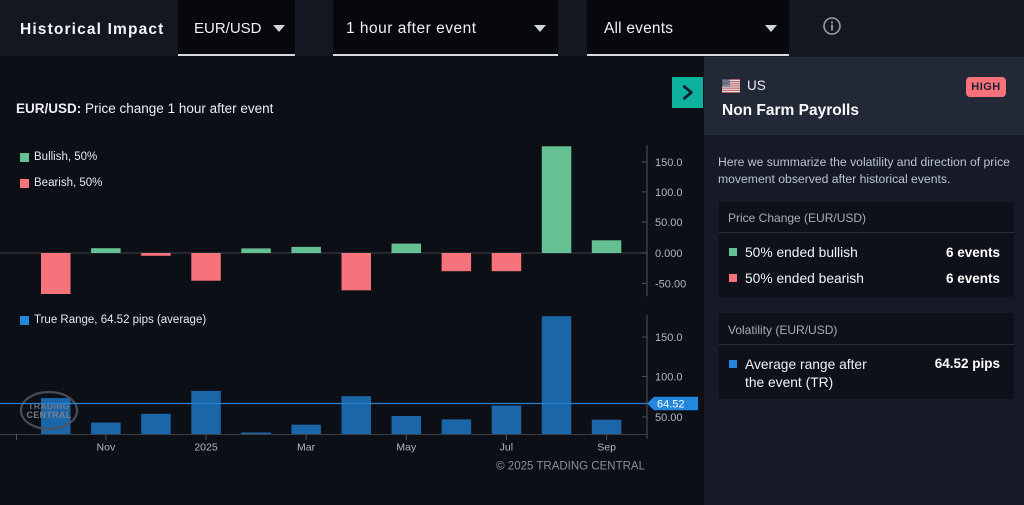  I want to click on svg-text: 2025, so click(206, 448).